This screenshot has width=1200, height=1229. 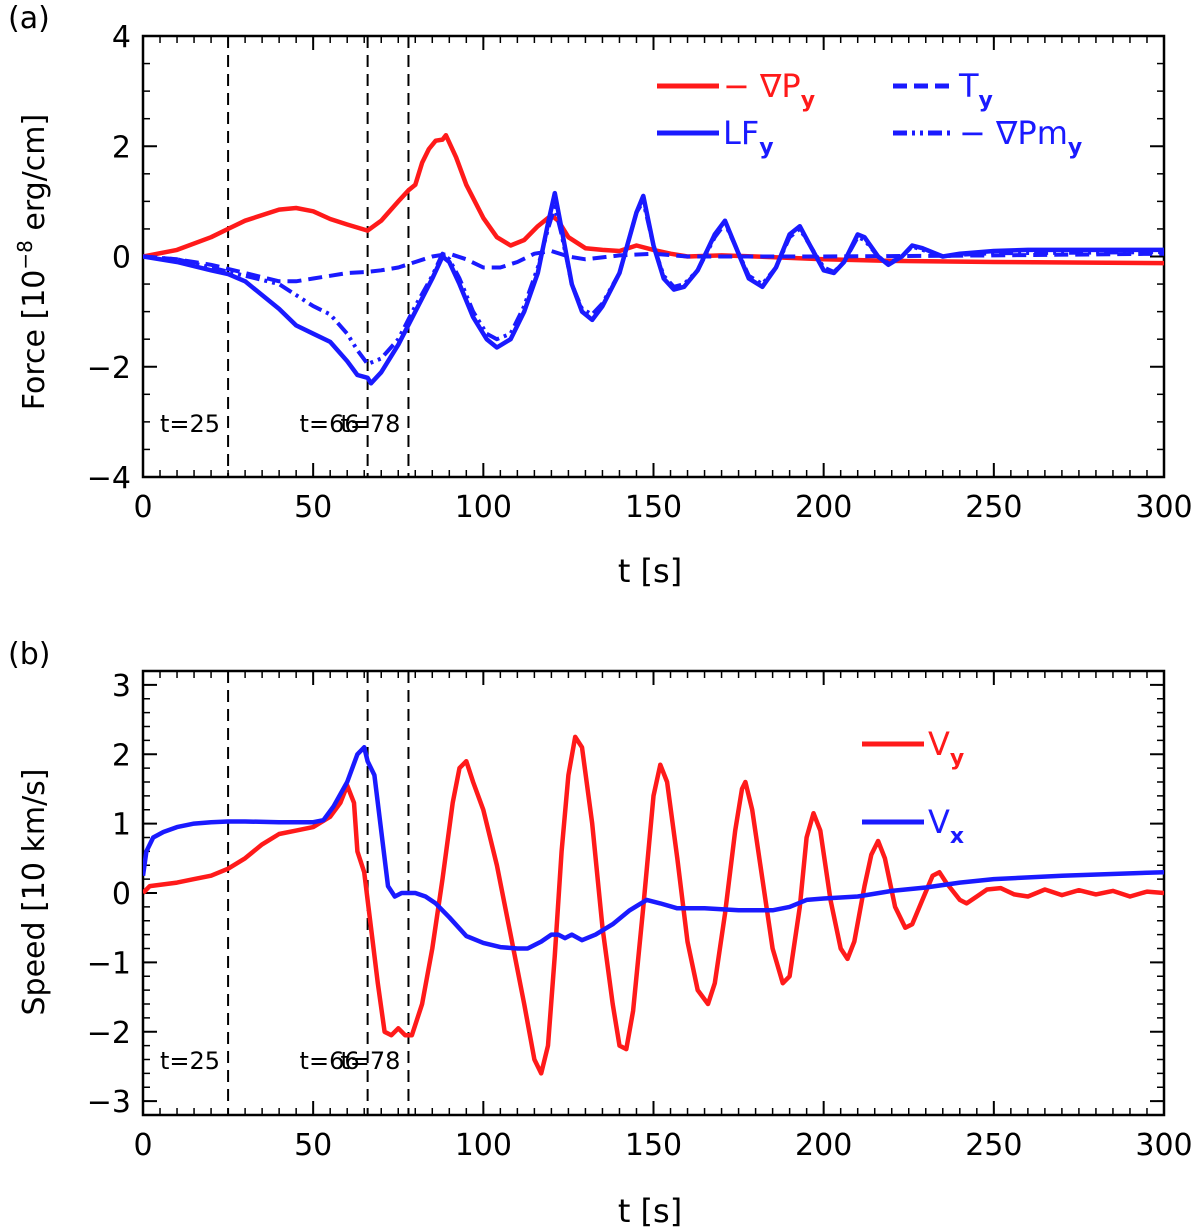 What do you see at coordinates (109, 1102) in the screenshot?
I see `y-tick-label: −3` at bounding box center [109, 1102].